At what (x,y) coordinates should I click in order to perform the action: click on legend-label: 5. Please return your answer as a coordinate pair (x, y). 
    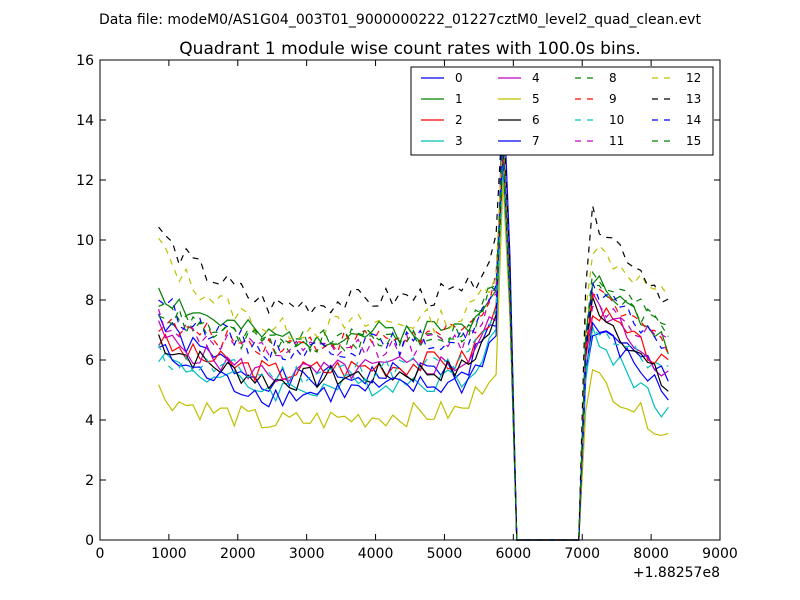
    Looking at the image, I should click on (536, 99).